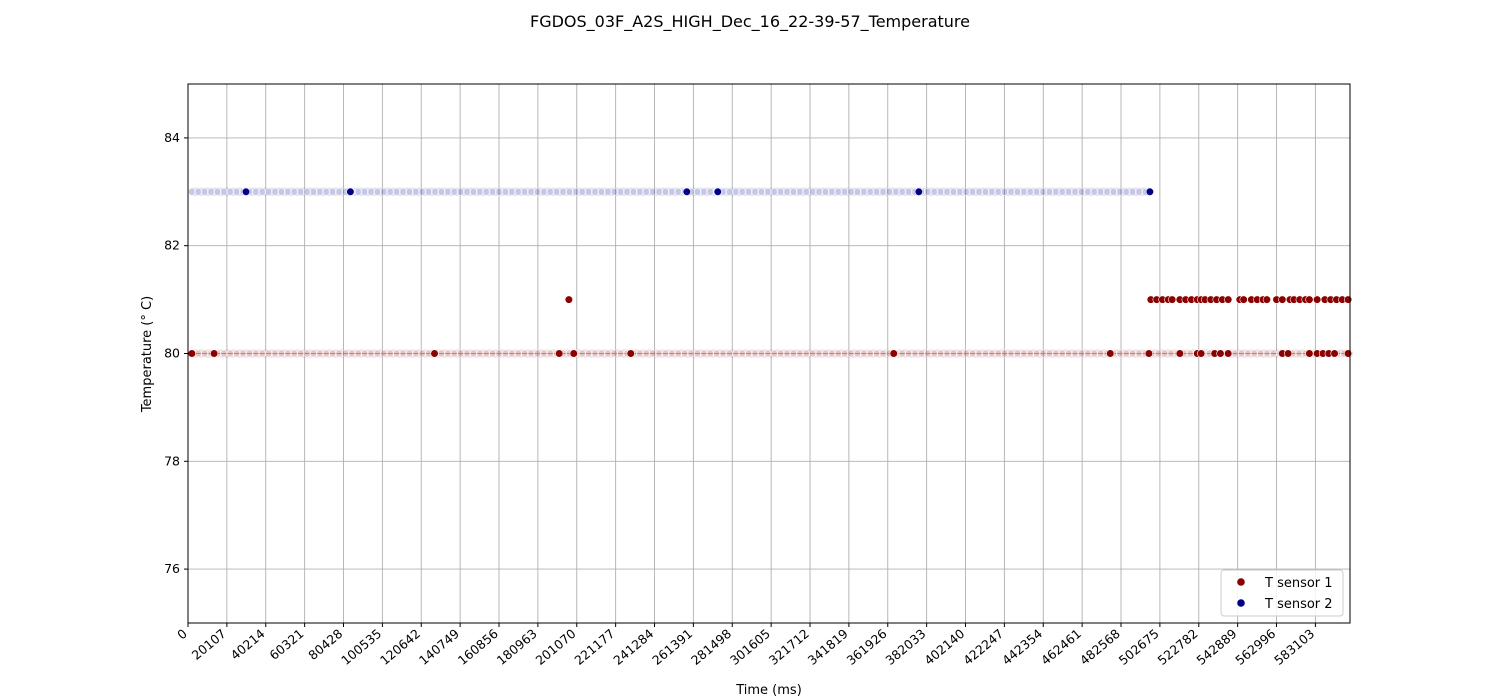  Describe the element at coordinates (555, 647) in the screenshot. I see `x-tick-label: 201070` at that location.